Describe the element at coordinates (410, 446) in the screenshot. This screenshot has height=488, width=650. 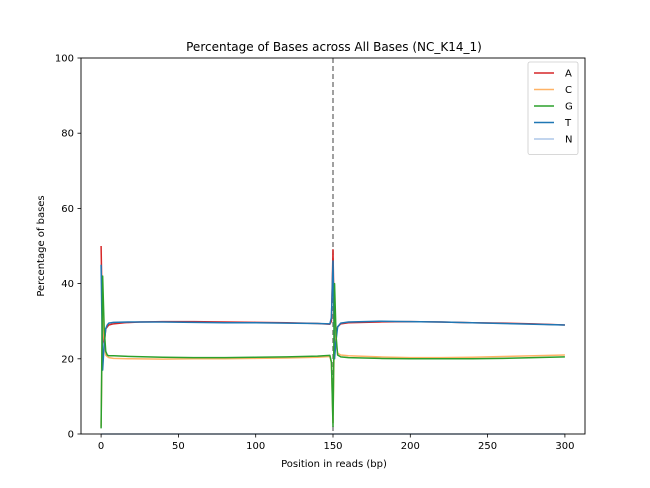
I see `x-tick-label: 200` at that location.